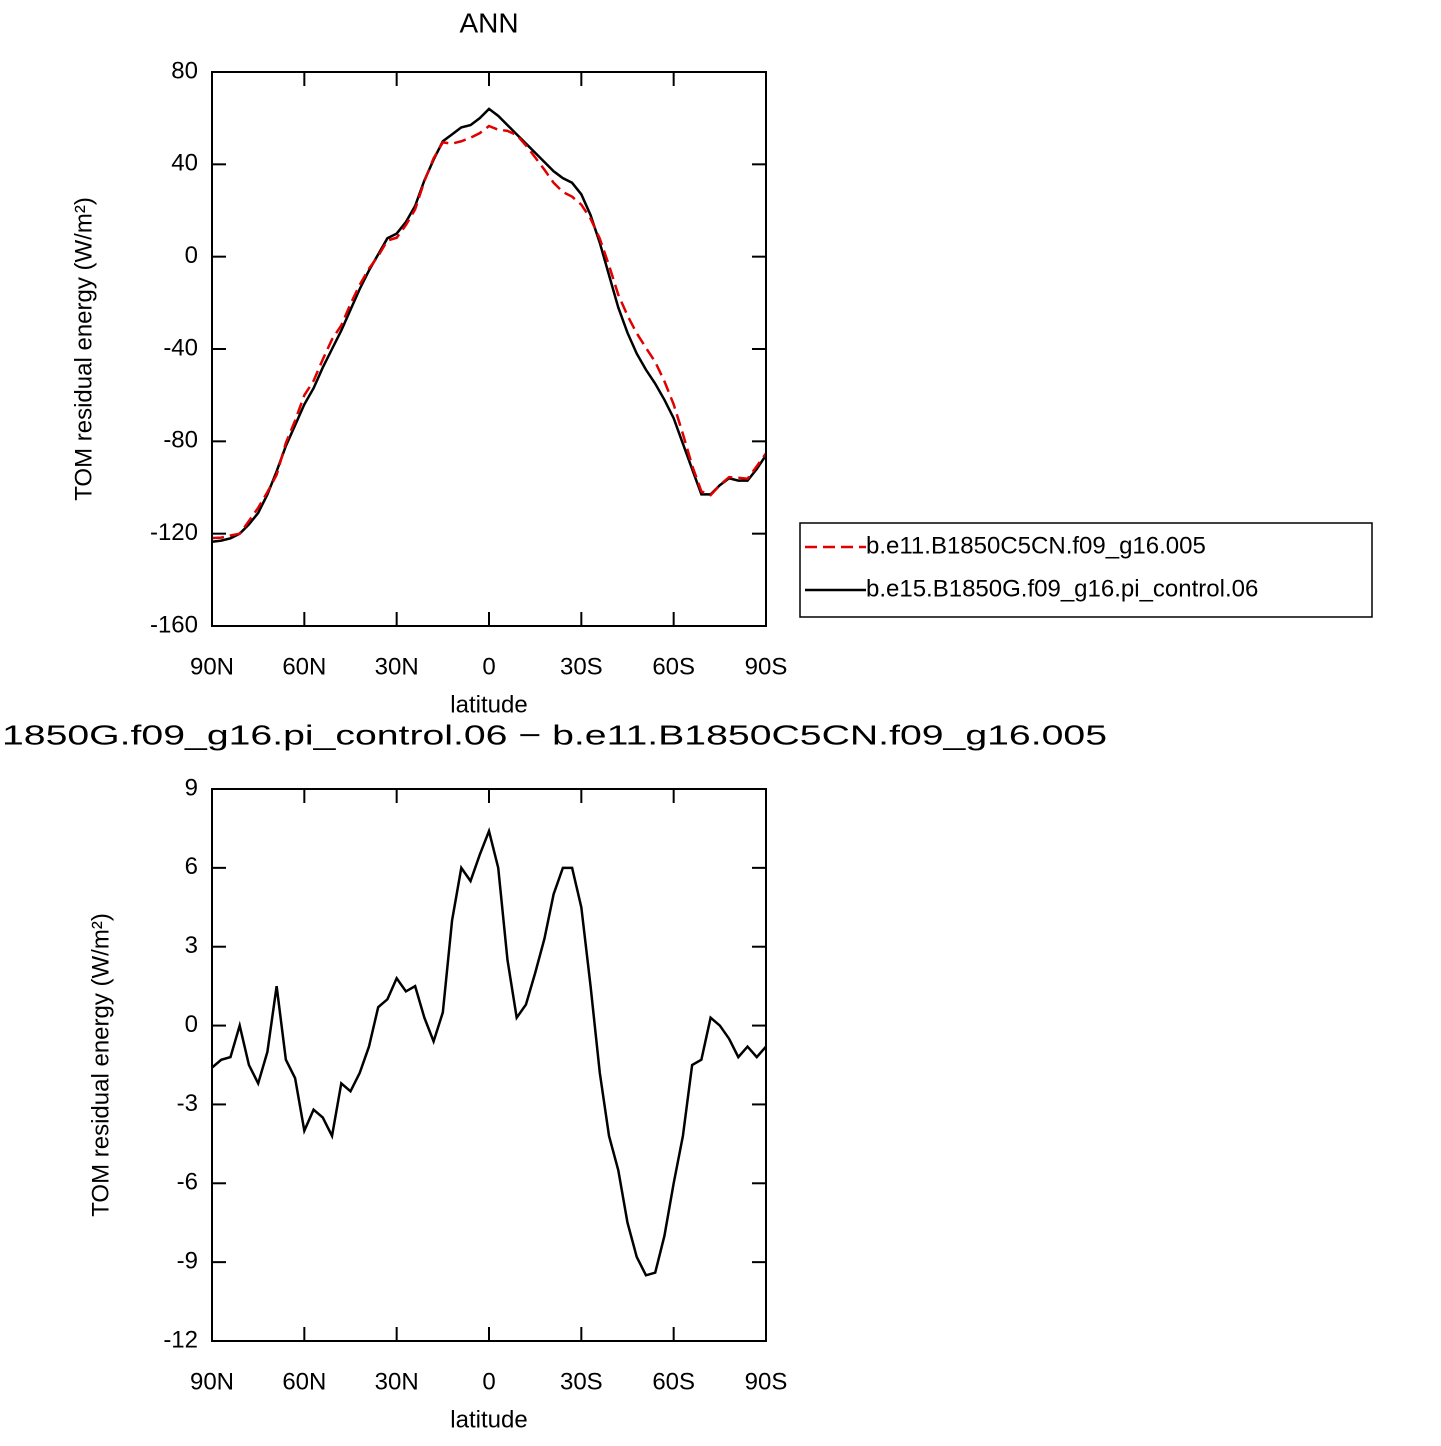 This screenshot has height=1446, width=1441. I want to click on chart-title: ANN, so click(488, 22).